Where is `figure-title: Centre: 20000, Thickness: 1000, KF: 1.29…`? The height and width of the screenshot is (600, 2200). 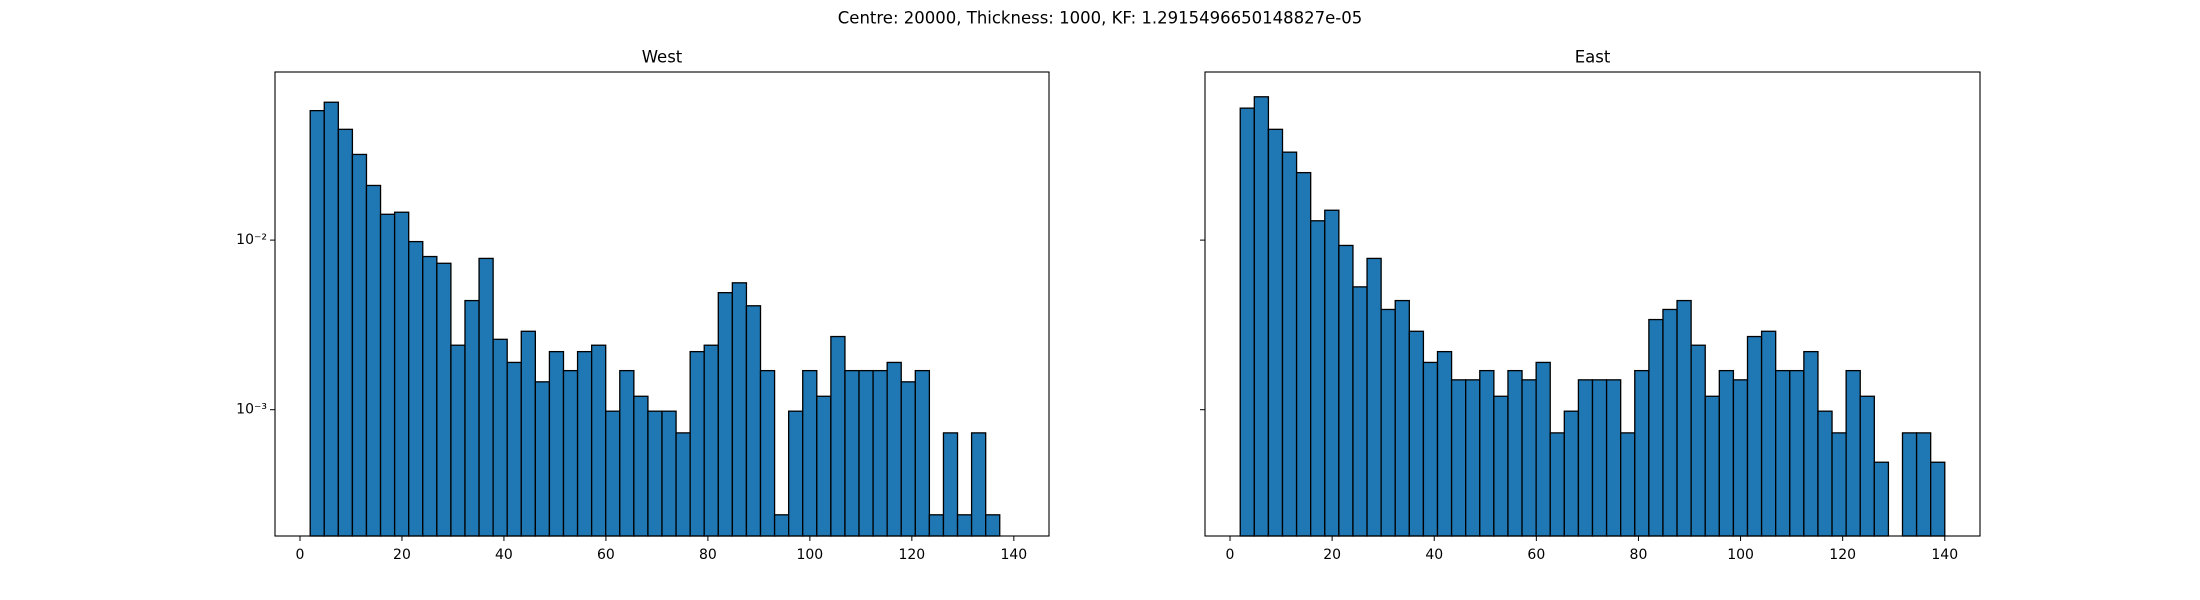 figure-title: Centre: 20000, Thickness: 1000, KF: 1.29… is located at coordinates (1100, 18).